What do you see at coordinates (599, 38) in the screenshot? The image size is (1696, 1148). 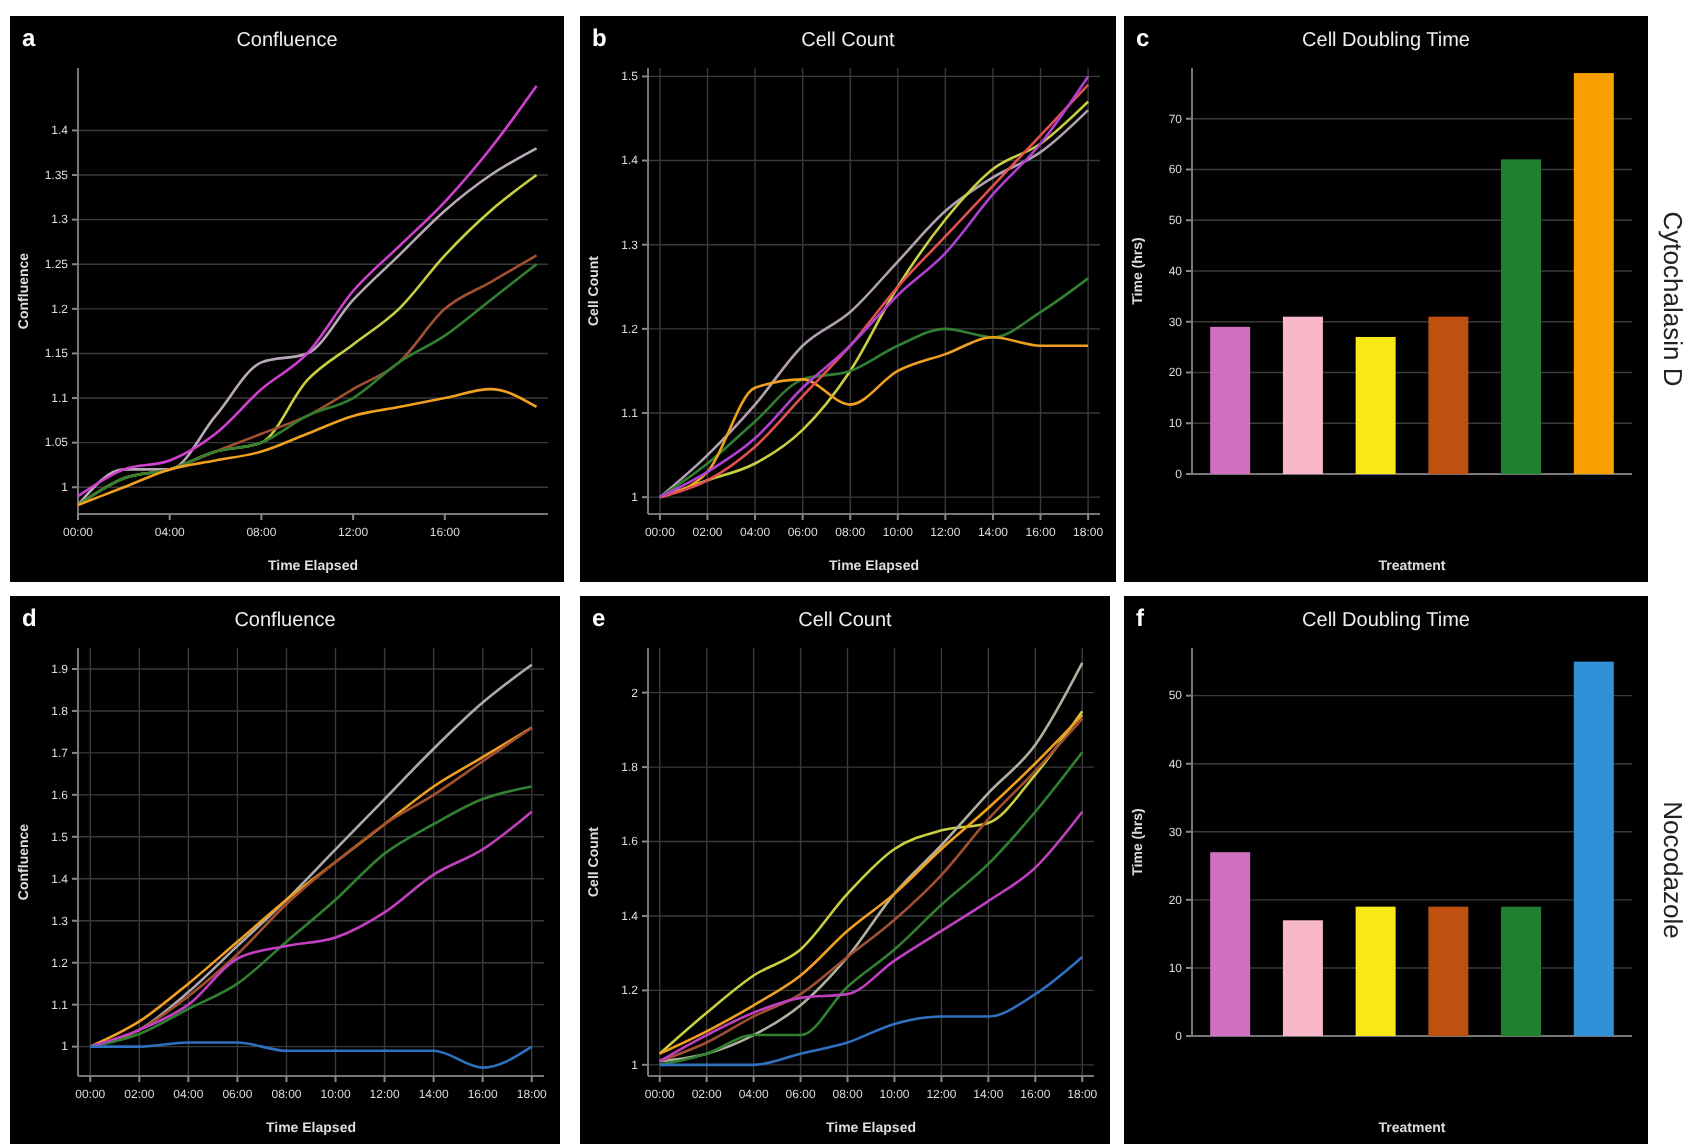 I see `text: b` at bounding box center [599, 38].